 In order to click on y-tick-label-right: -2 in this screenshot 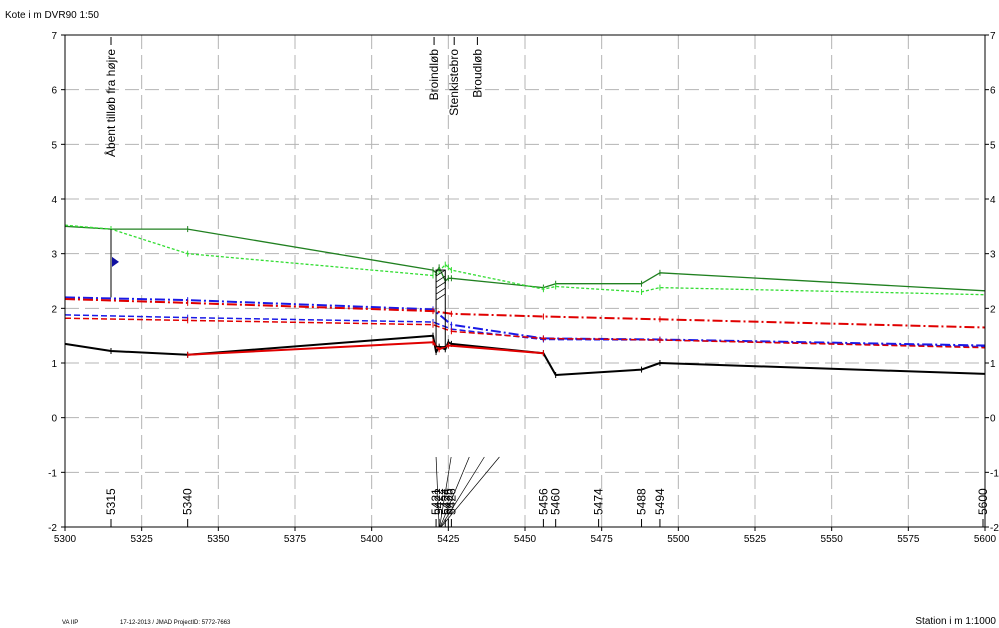, I will do `click(994, 528)`.